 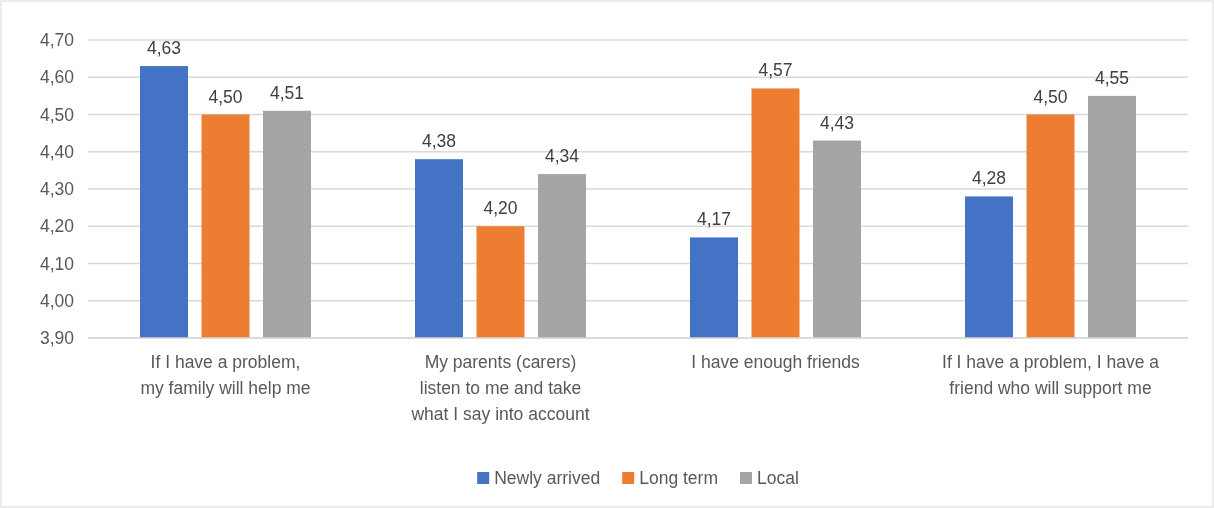 I want to click on y-tick-label: 4,50, so click(x=57, y=114).